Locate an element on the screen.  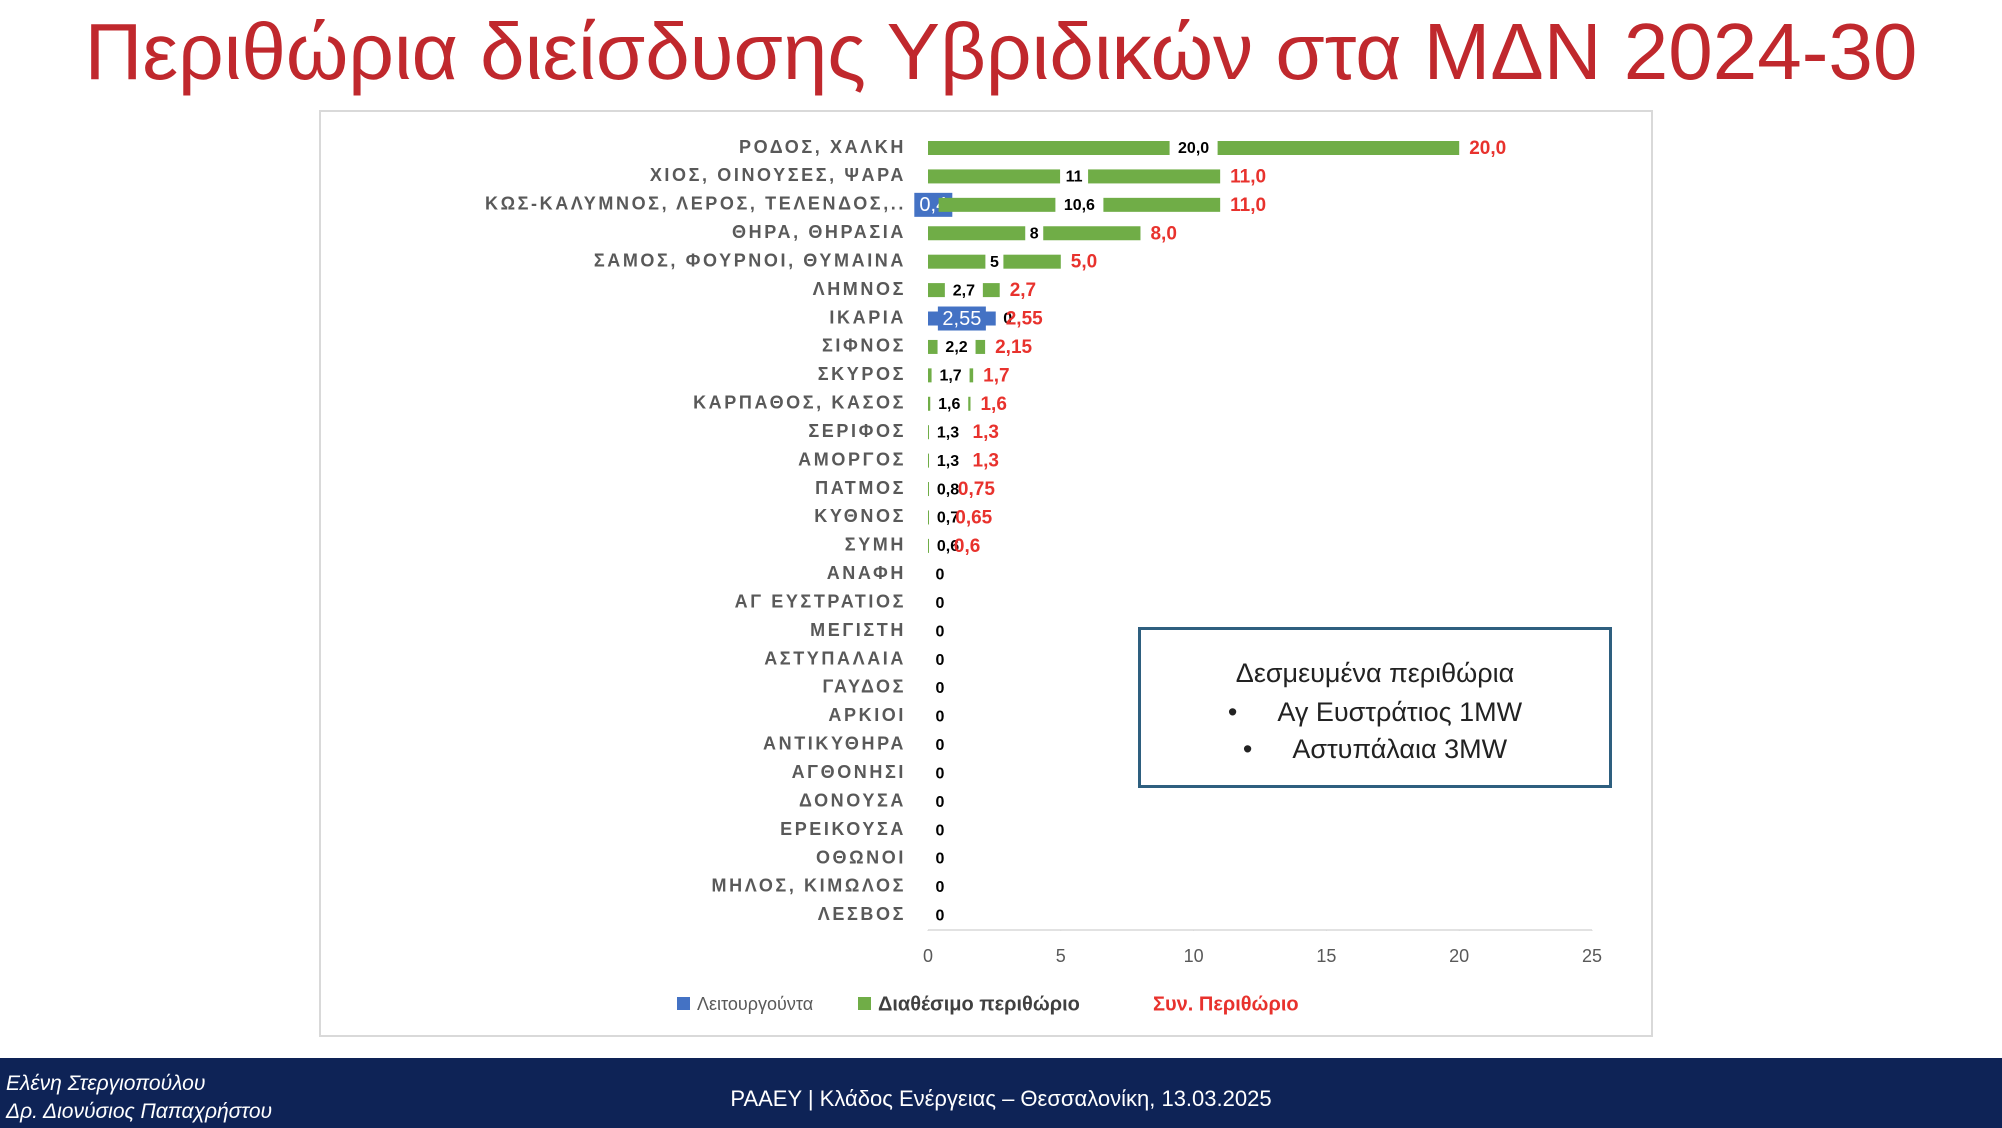
note-title: Δεσμευμένα περιθώρια is located at coordinates (1375, 673).